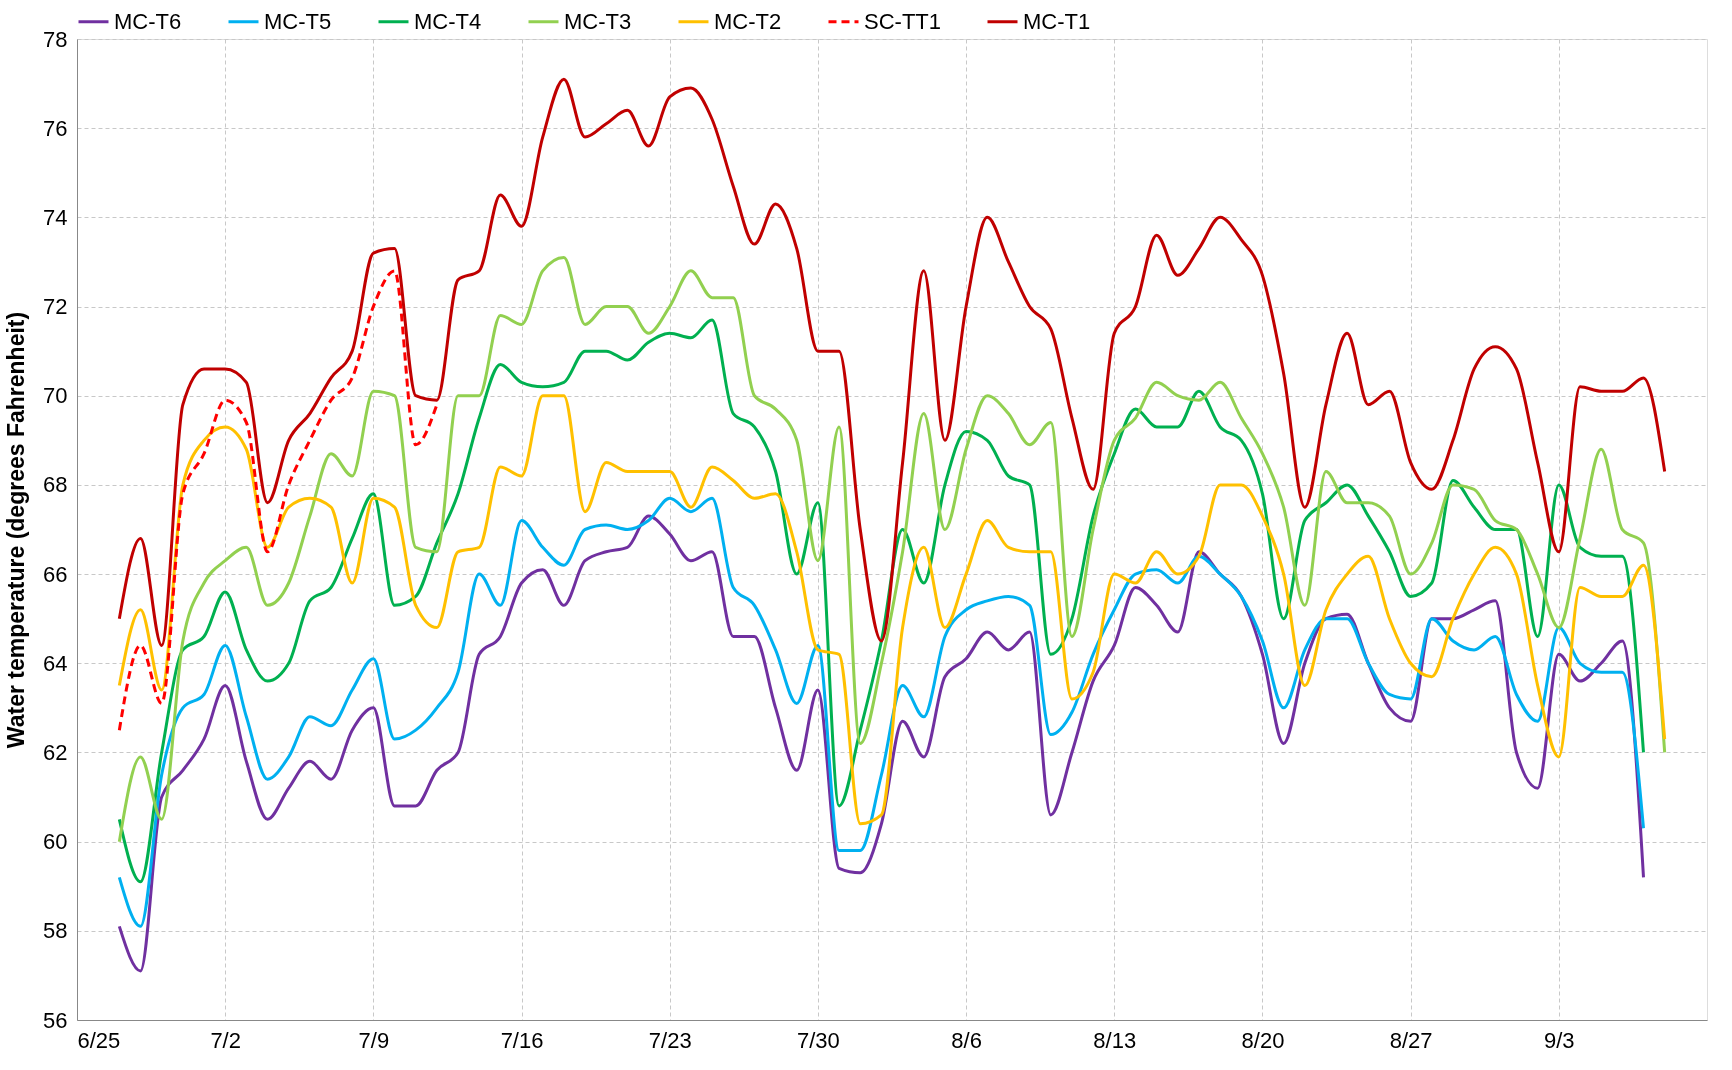  I want to click on legend-label: MC-T1, so click(1057, 21).